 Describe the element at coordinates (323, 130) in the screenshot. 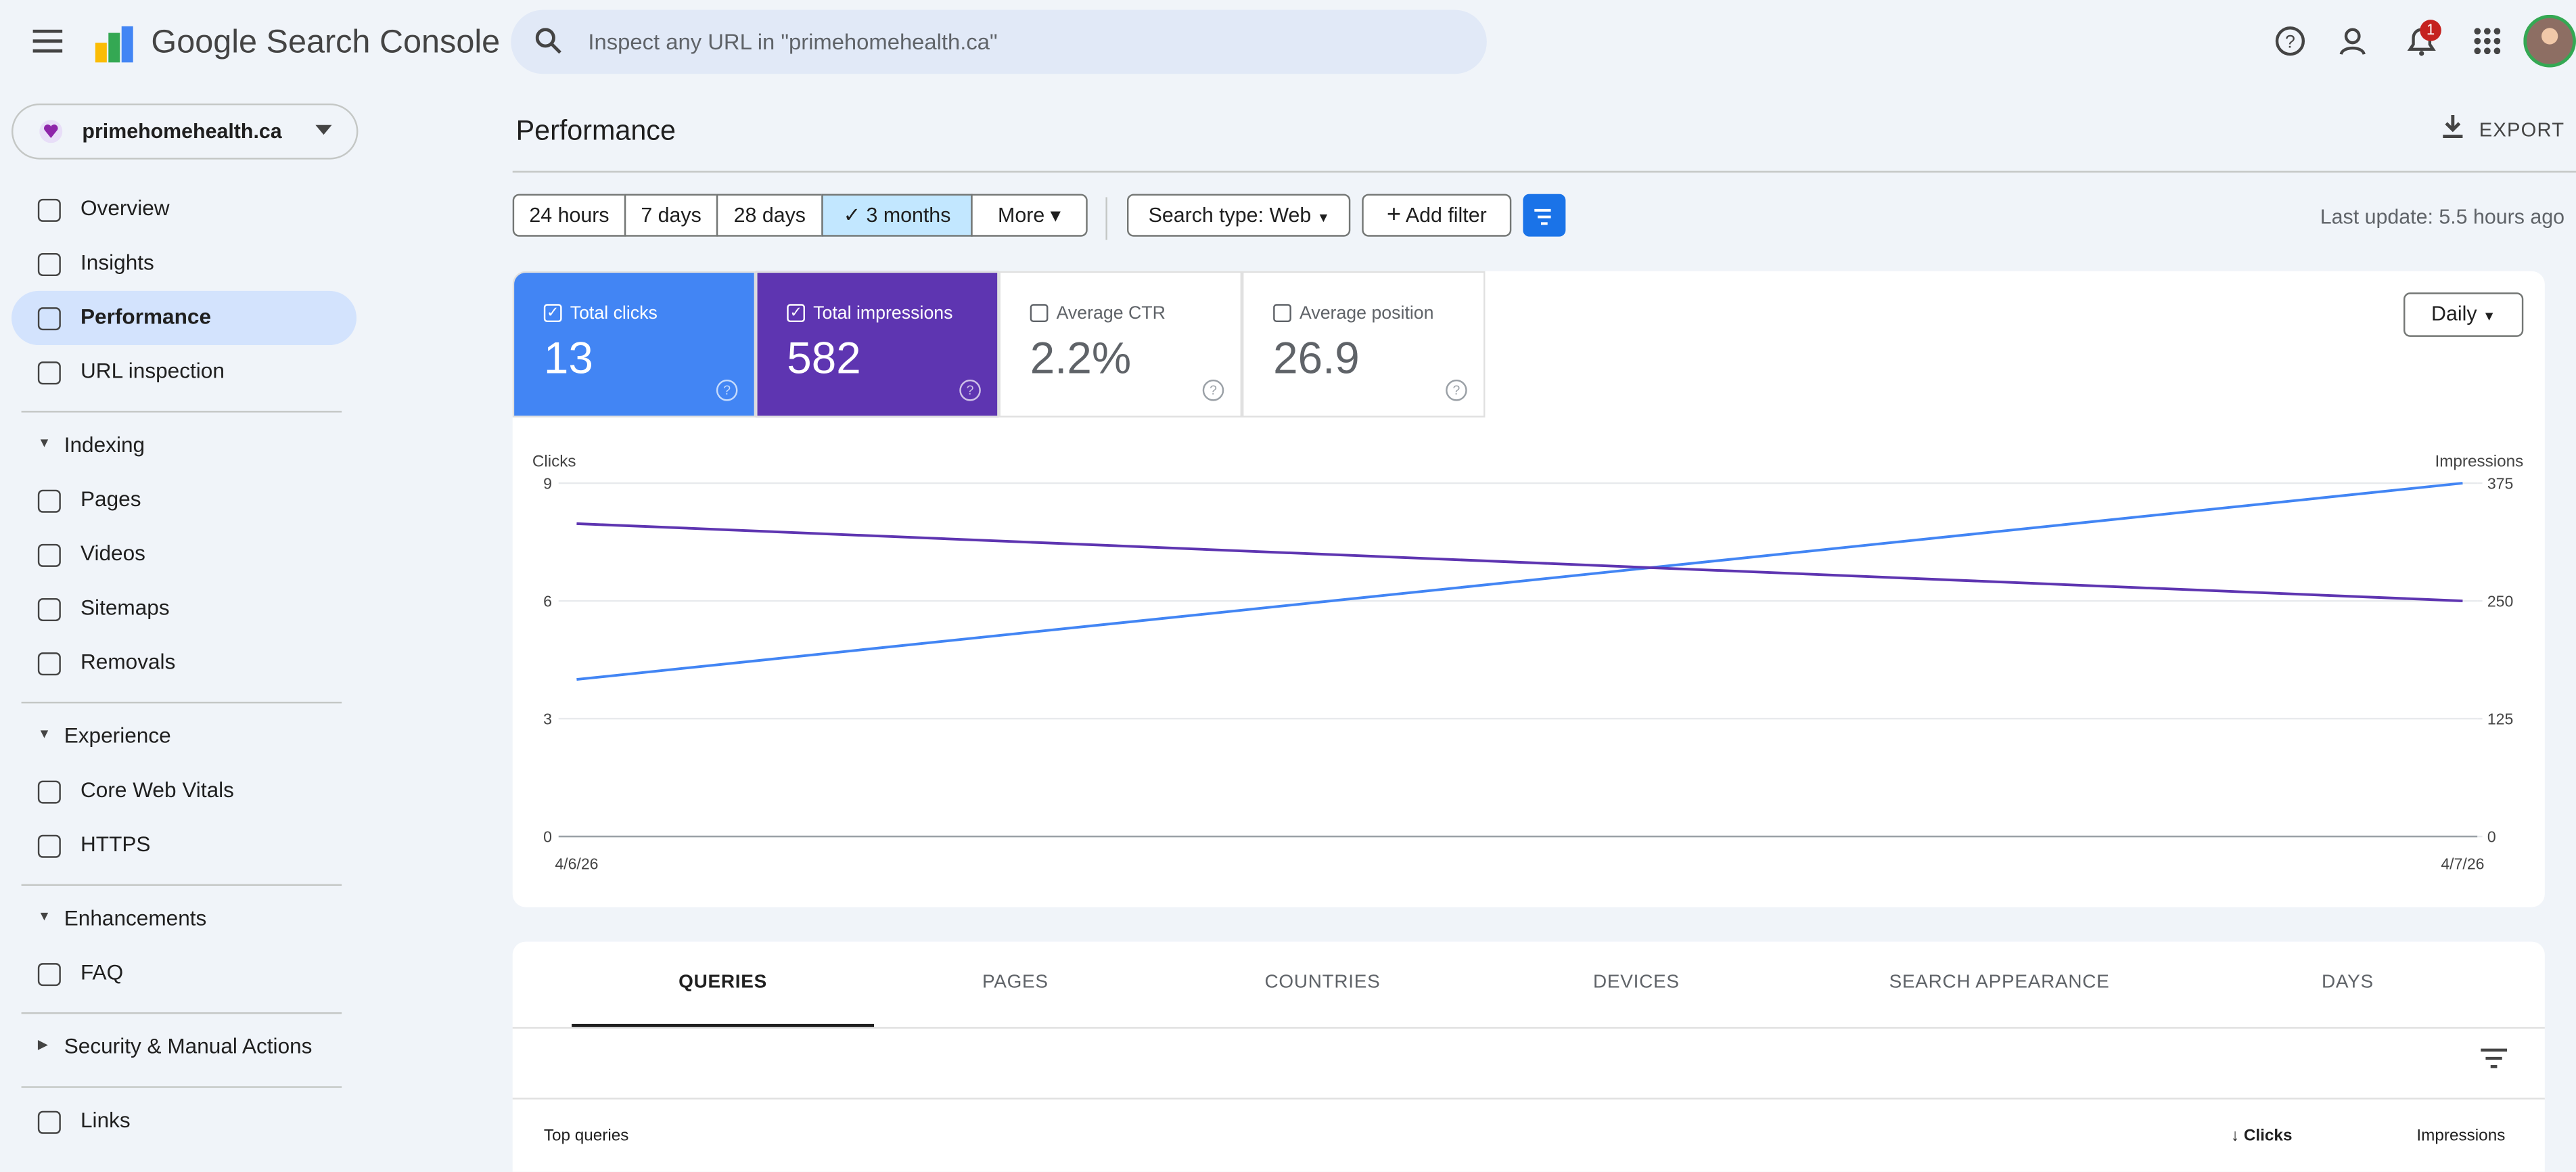

I see `dropdown-arrow` at that location.